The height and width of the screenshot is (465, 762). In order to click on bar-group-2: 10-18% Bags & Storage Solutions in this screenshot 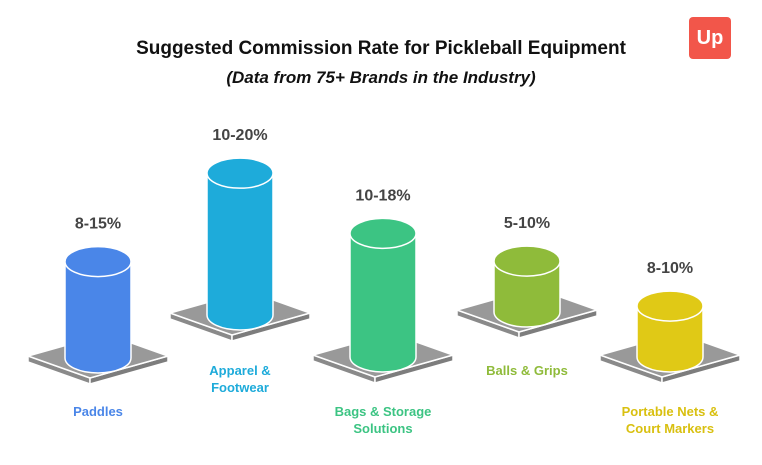, I will do `click(383, 311)`.